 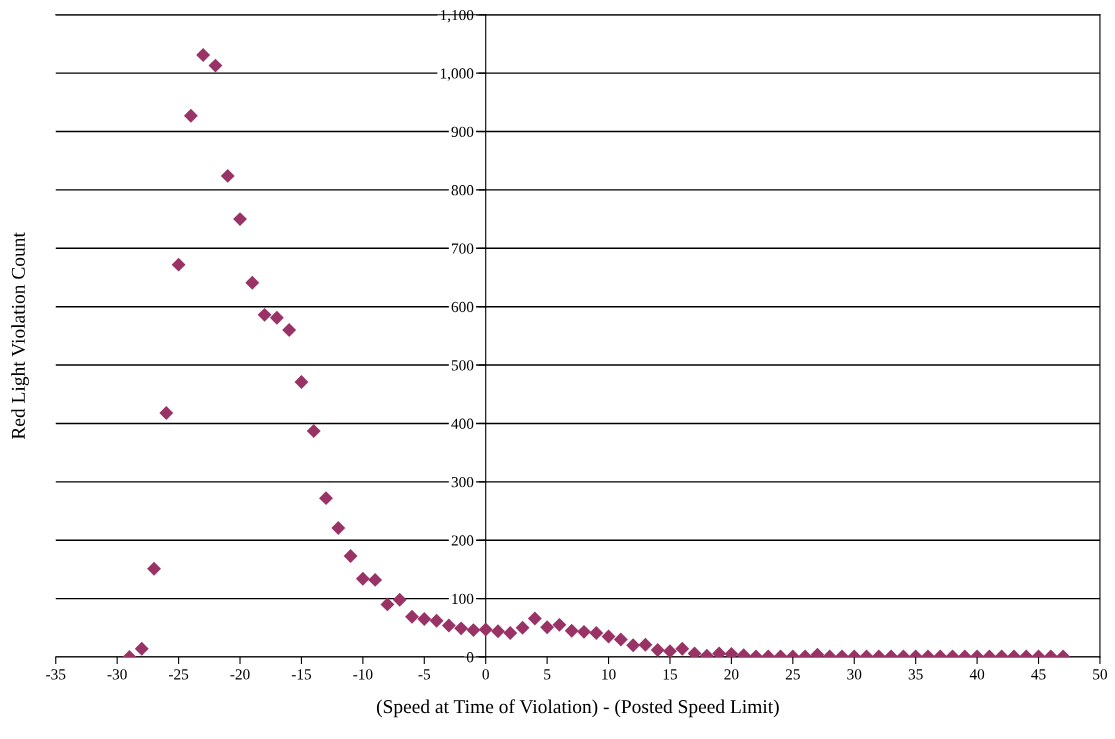 I want to click on y-tick-label: 800, so click(x=462, y=190).